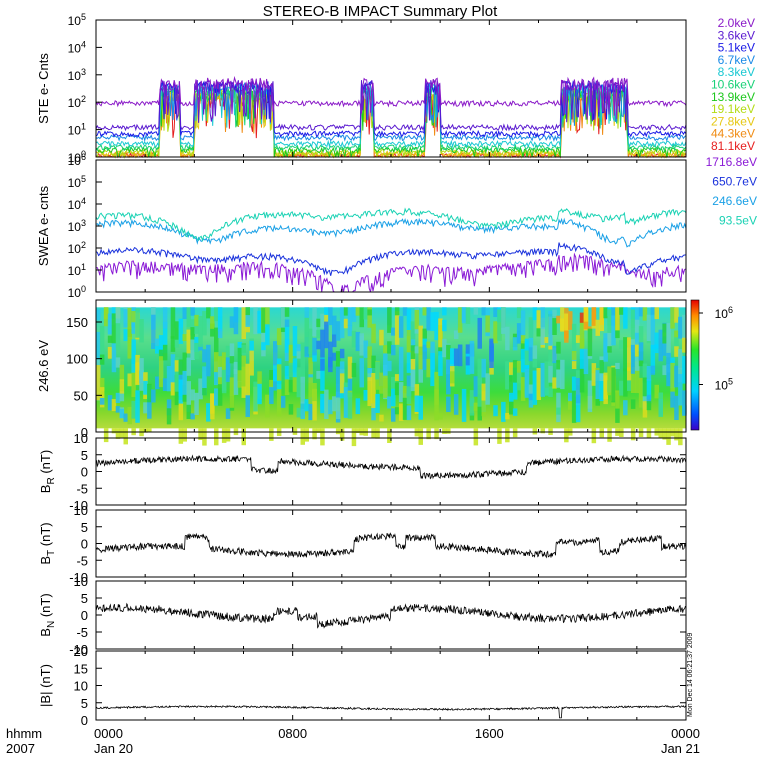  What do you see at coordinates (77, 270) in the screenshot?
I see `swea-y-tick-label: 101` at bounding box center [77, 270].